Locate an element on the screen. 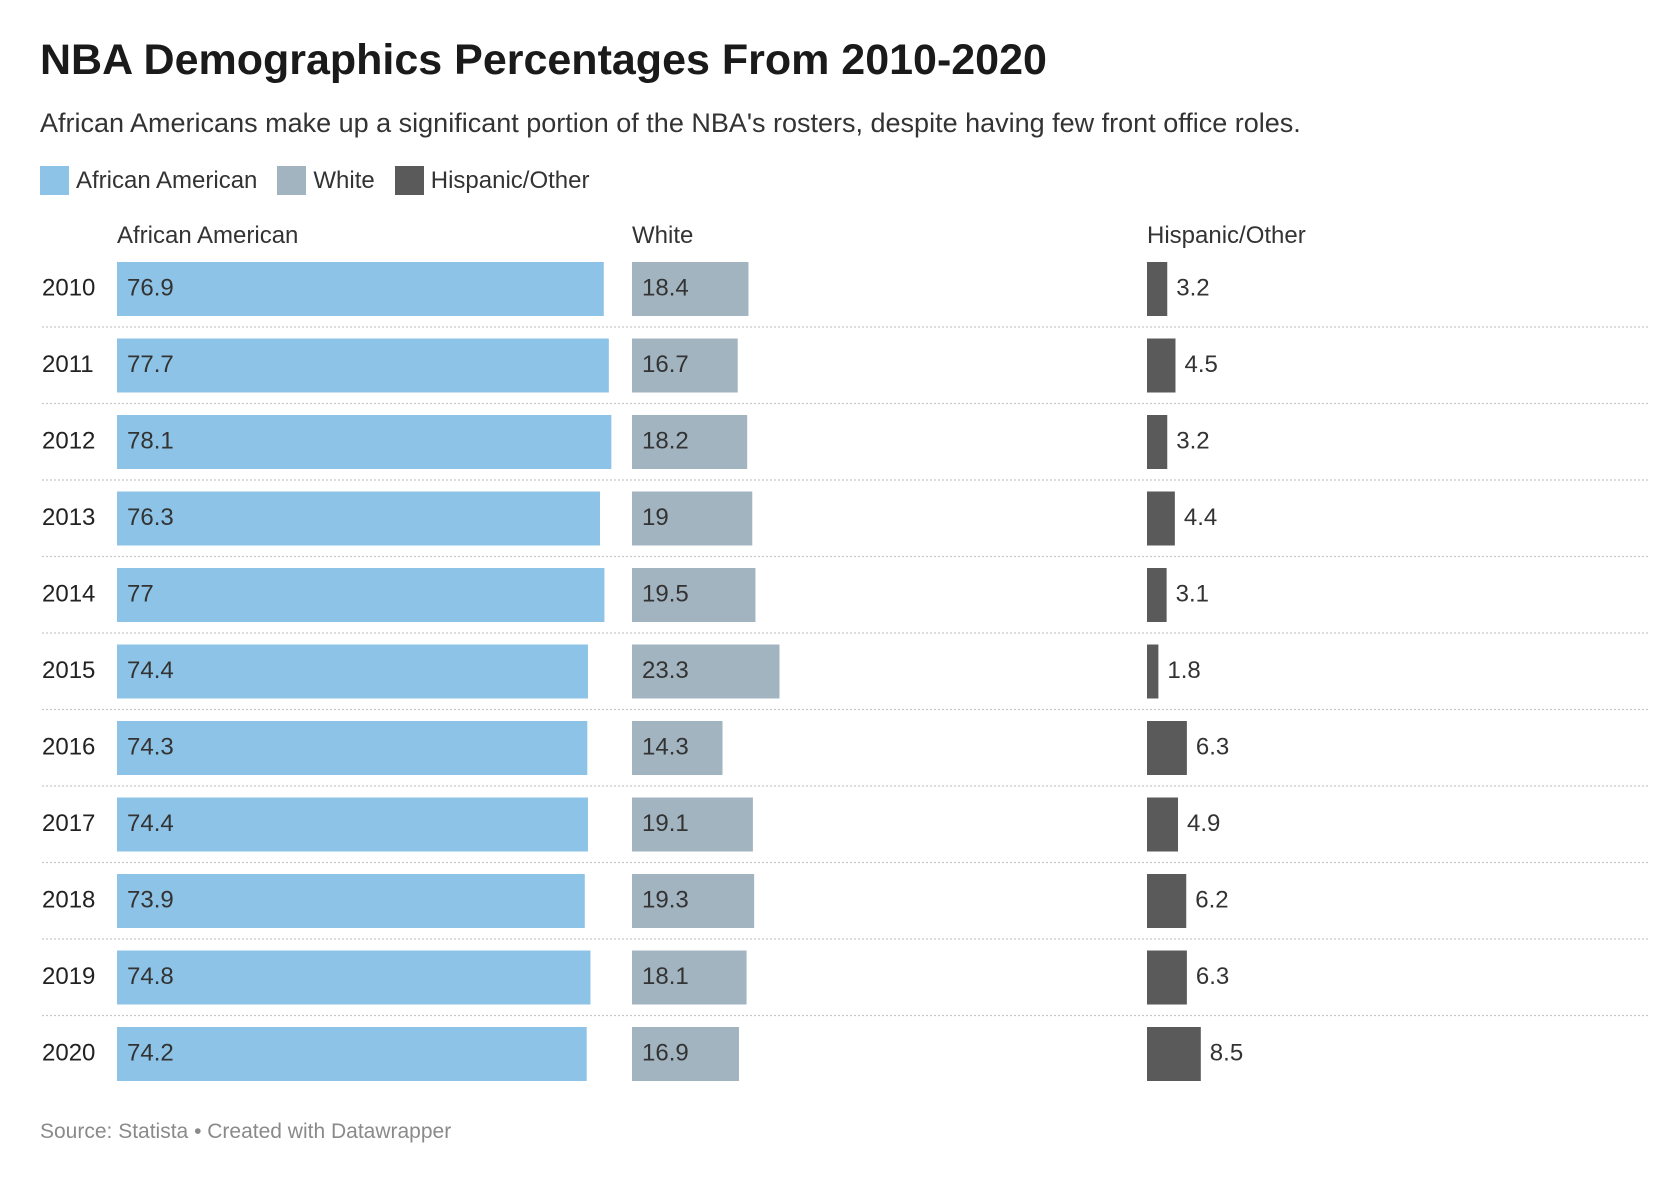 The height and width of the screenshot is (1180, 1680). legend-label-hispanic-other: Hispanic/Other is located at coordinates (510, 180).